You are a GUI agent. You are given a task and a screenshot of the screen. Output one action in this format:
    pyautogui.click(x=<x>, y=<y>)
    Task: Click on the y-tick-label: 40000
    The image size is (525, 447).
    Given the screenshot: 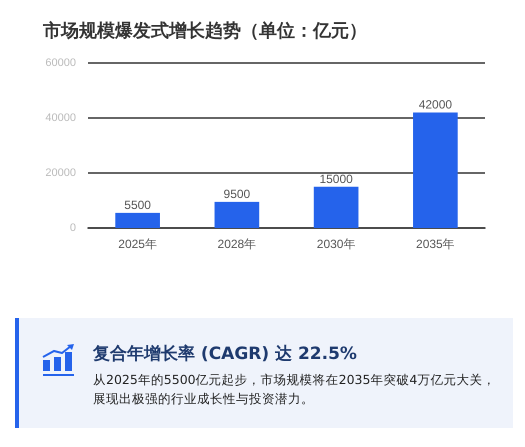 What is the action you would take?
    pyautogui.click(x=60, y=118)
    